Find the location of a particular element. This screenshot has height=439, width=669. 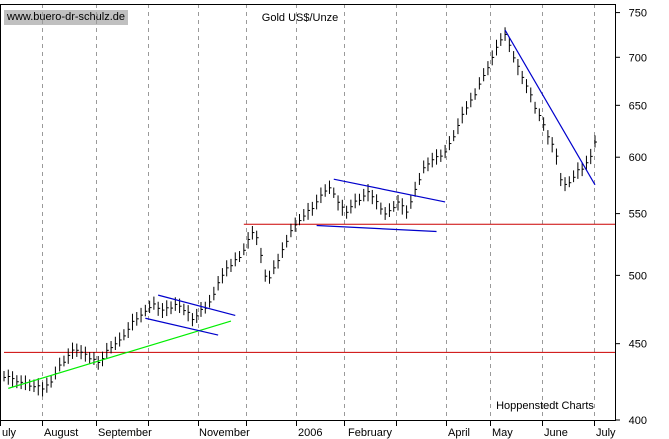

y-tick-label: 750 is located at coordinates (638, 14).